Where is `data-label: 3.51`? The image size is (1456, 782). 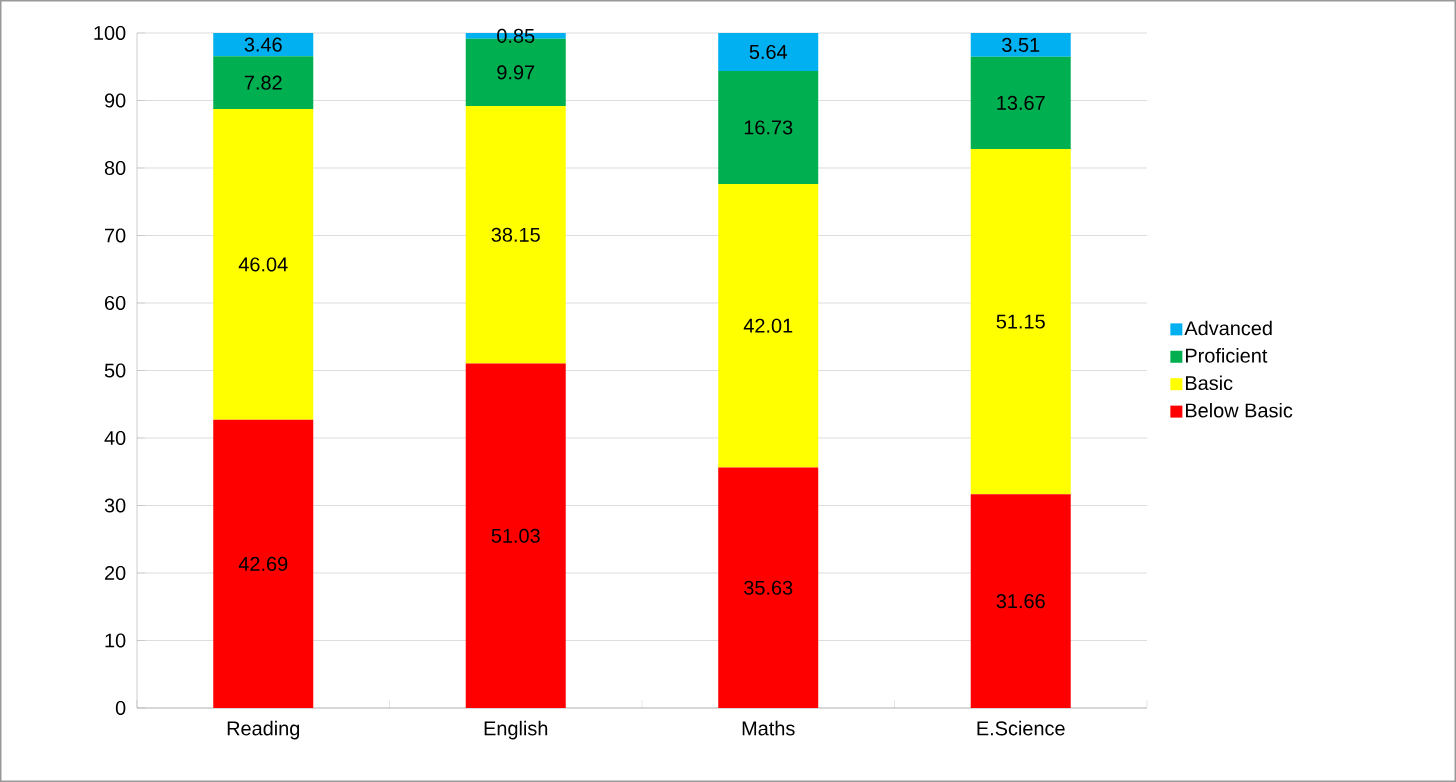
data-label: 3.51 is located at coordinates (1021, 44).